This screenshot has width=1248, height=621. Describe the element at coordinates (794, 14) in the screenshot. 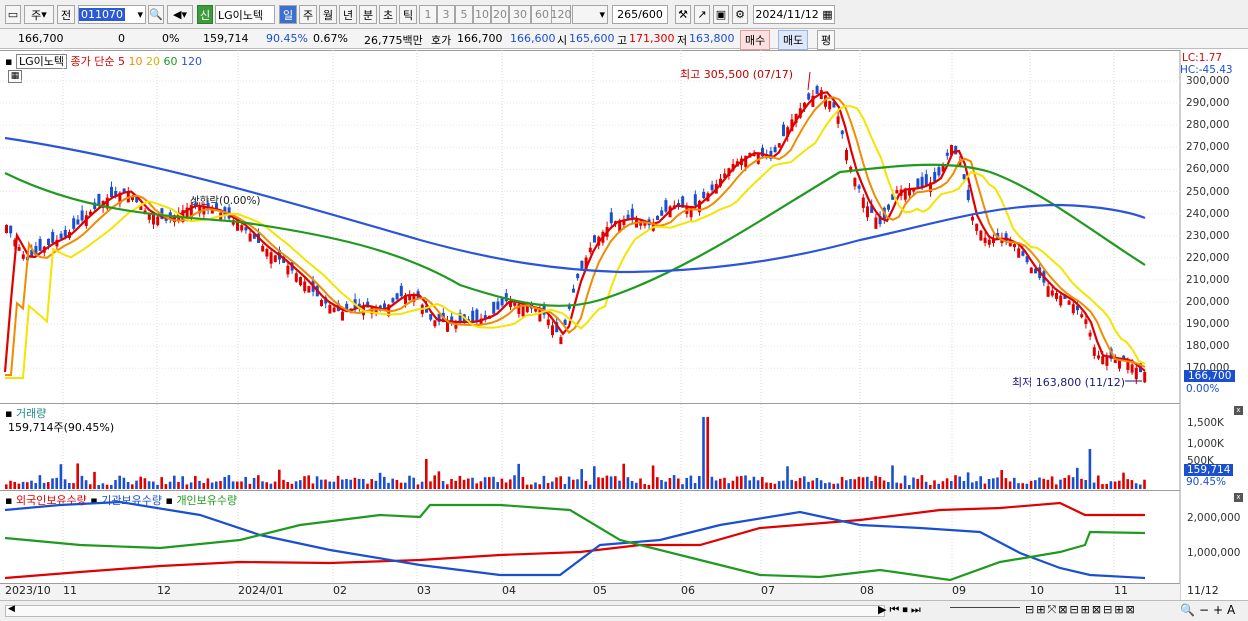

I see `date-input: 2024/11/12 ▦` at that location.